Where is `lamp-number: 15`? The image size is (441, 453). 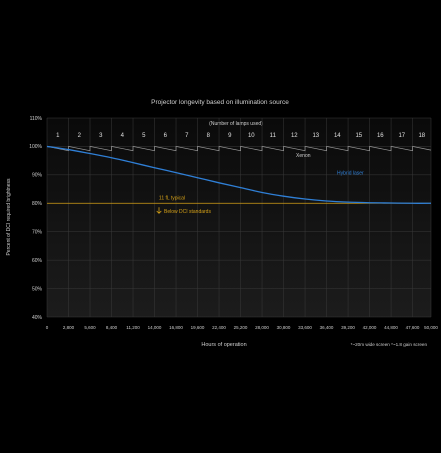
lamp-number: 15 is located at coordinates (358, 136).